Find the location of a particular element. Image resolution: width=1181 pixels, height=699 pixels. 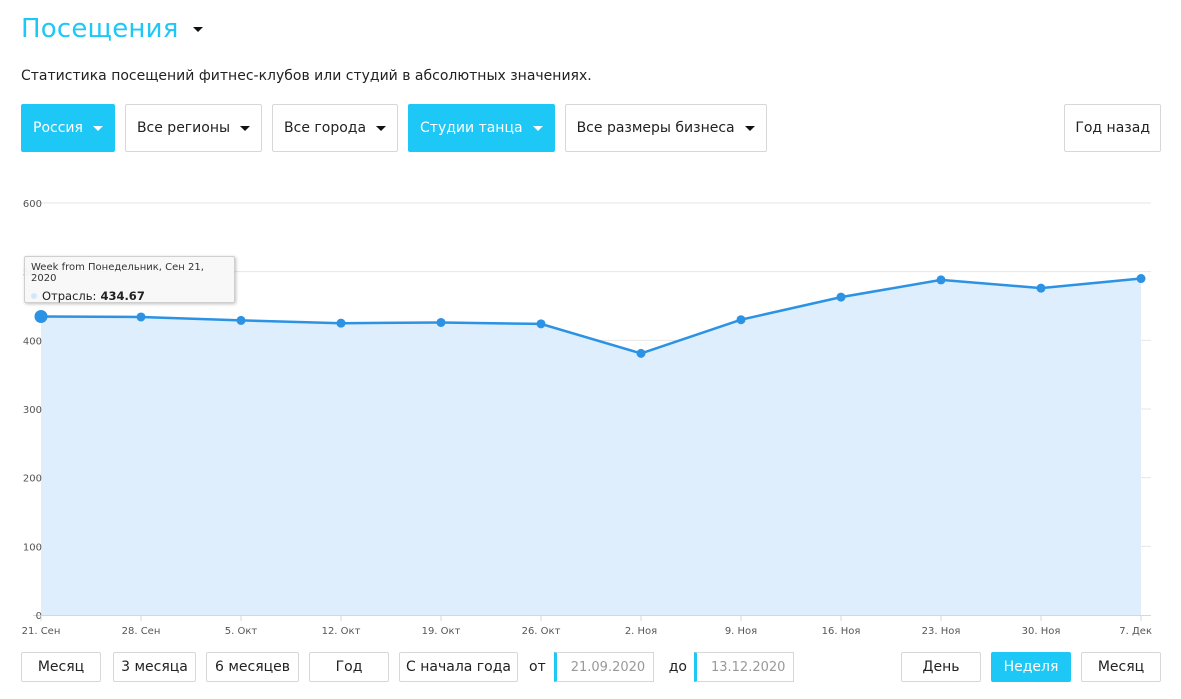

x-tick-label: 12. Окт is located at coordinates (341, 631).